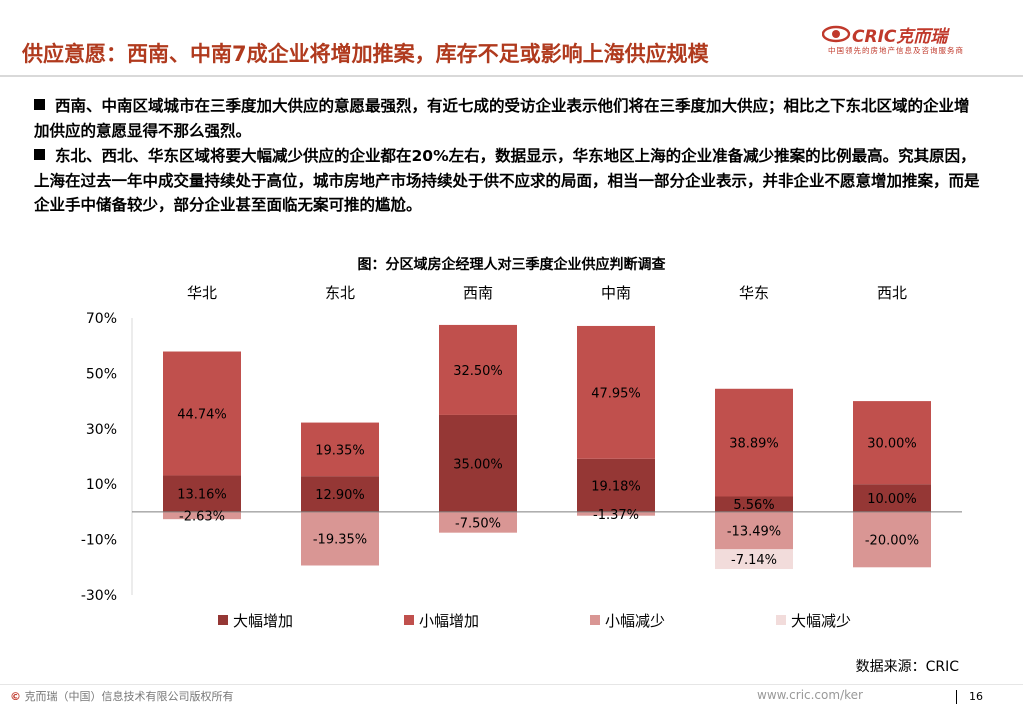 The image size is (1023, 708). Describe the element at coordinates (511, 265) in the screenshot. I see `chart-title: 图：分区域房企经理人对三季度企业供应判断调查` at that location.